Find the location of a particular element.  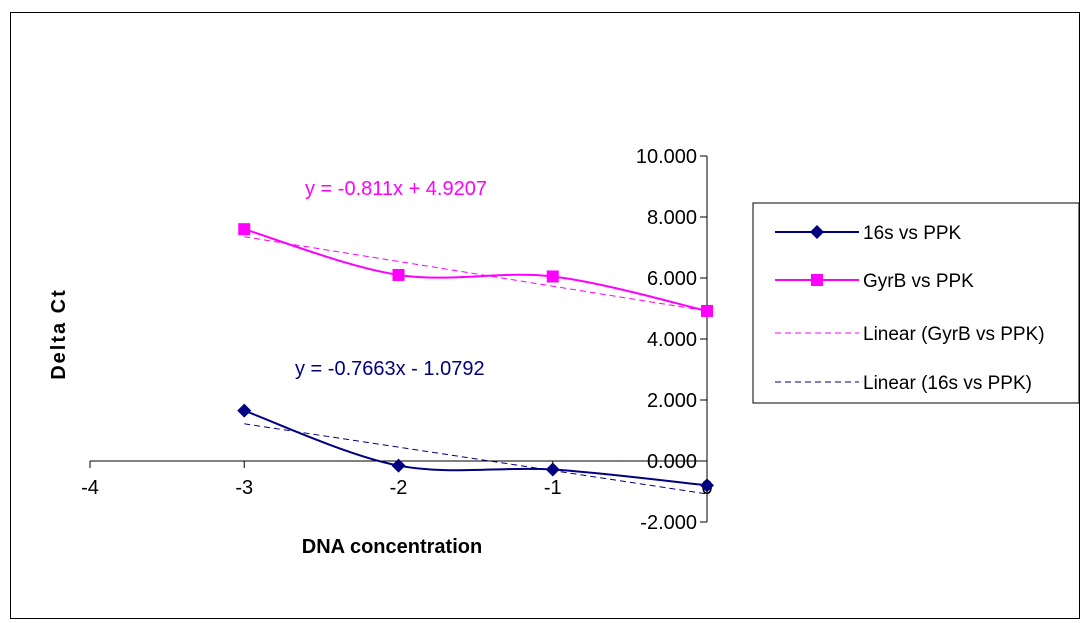

y-ticks: -2.000 0.000 2.000 4.000 6.000 8.000 10.000 is located at coordinates (671, 340).